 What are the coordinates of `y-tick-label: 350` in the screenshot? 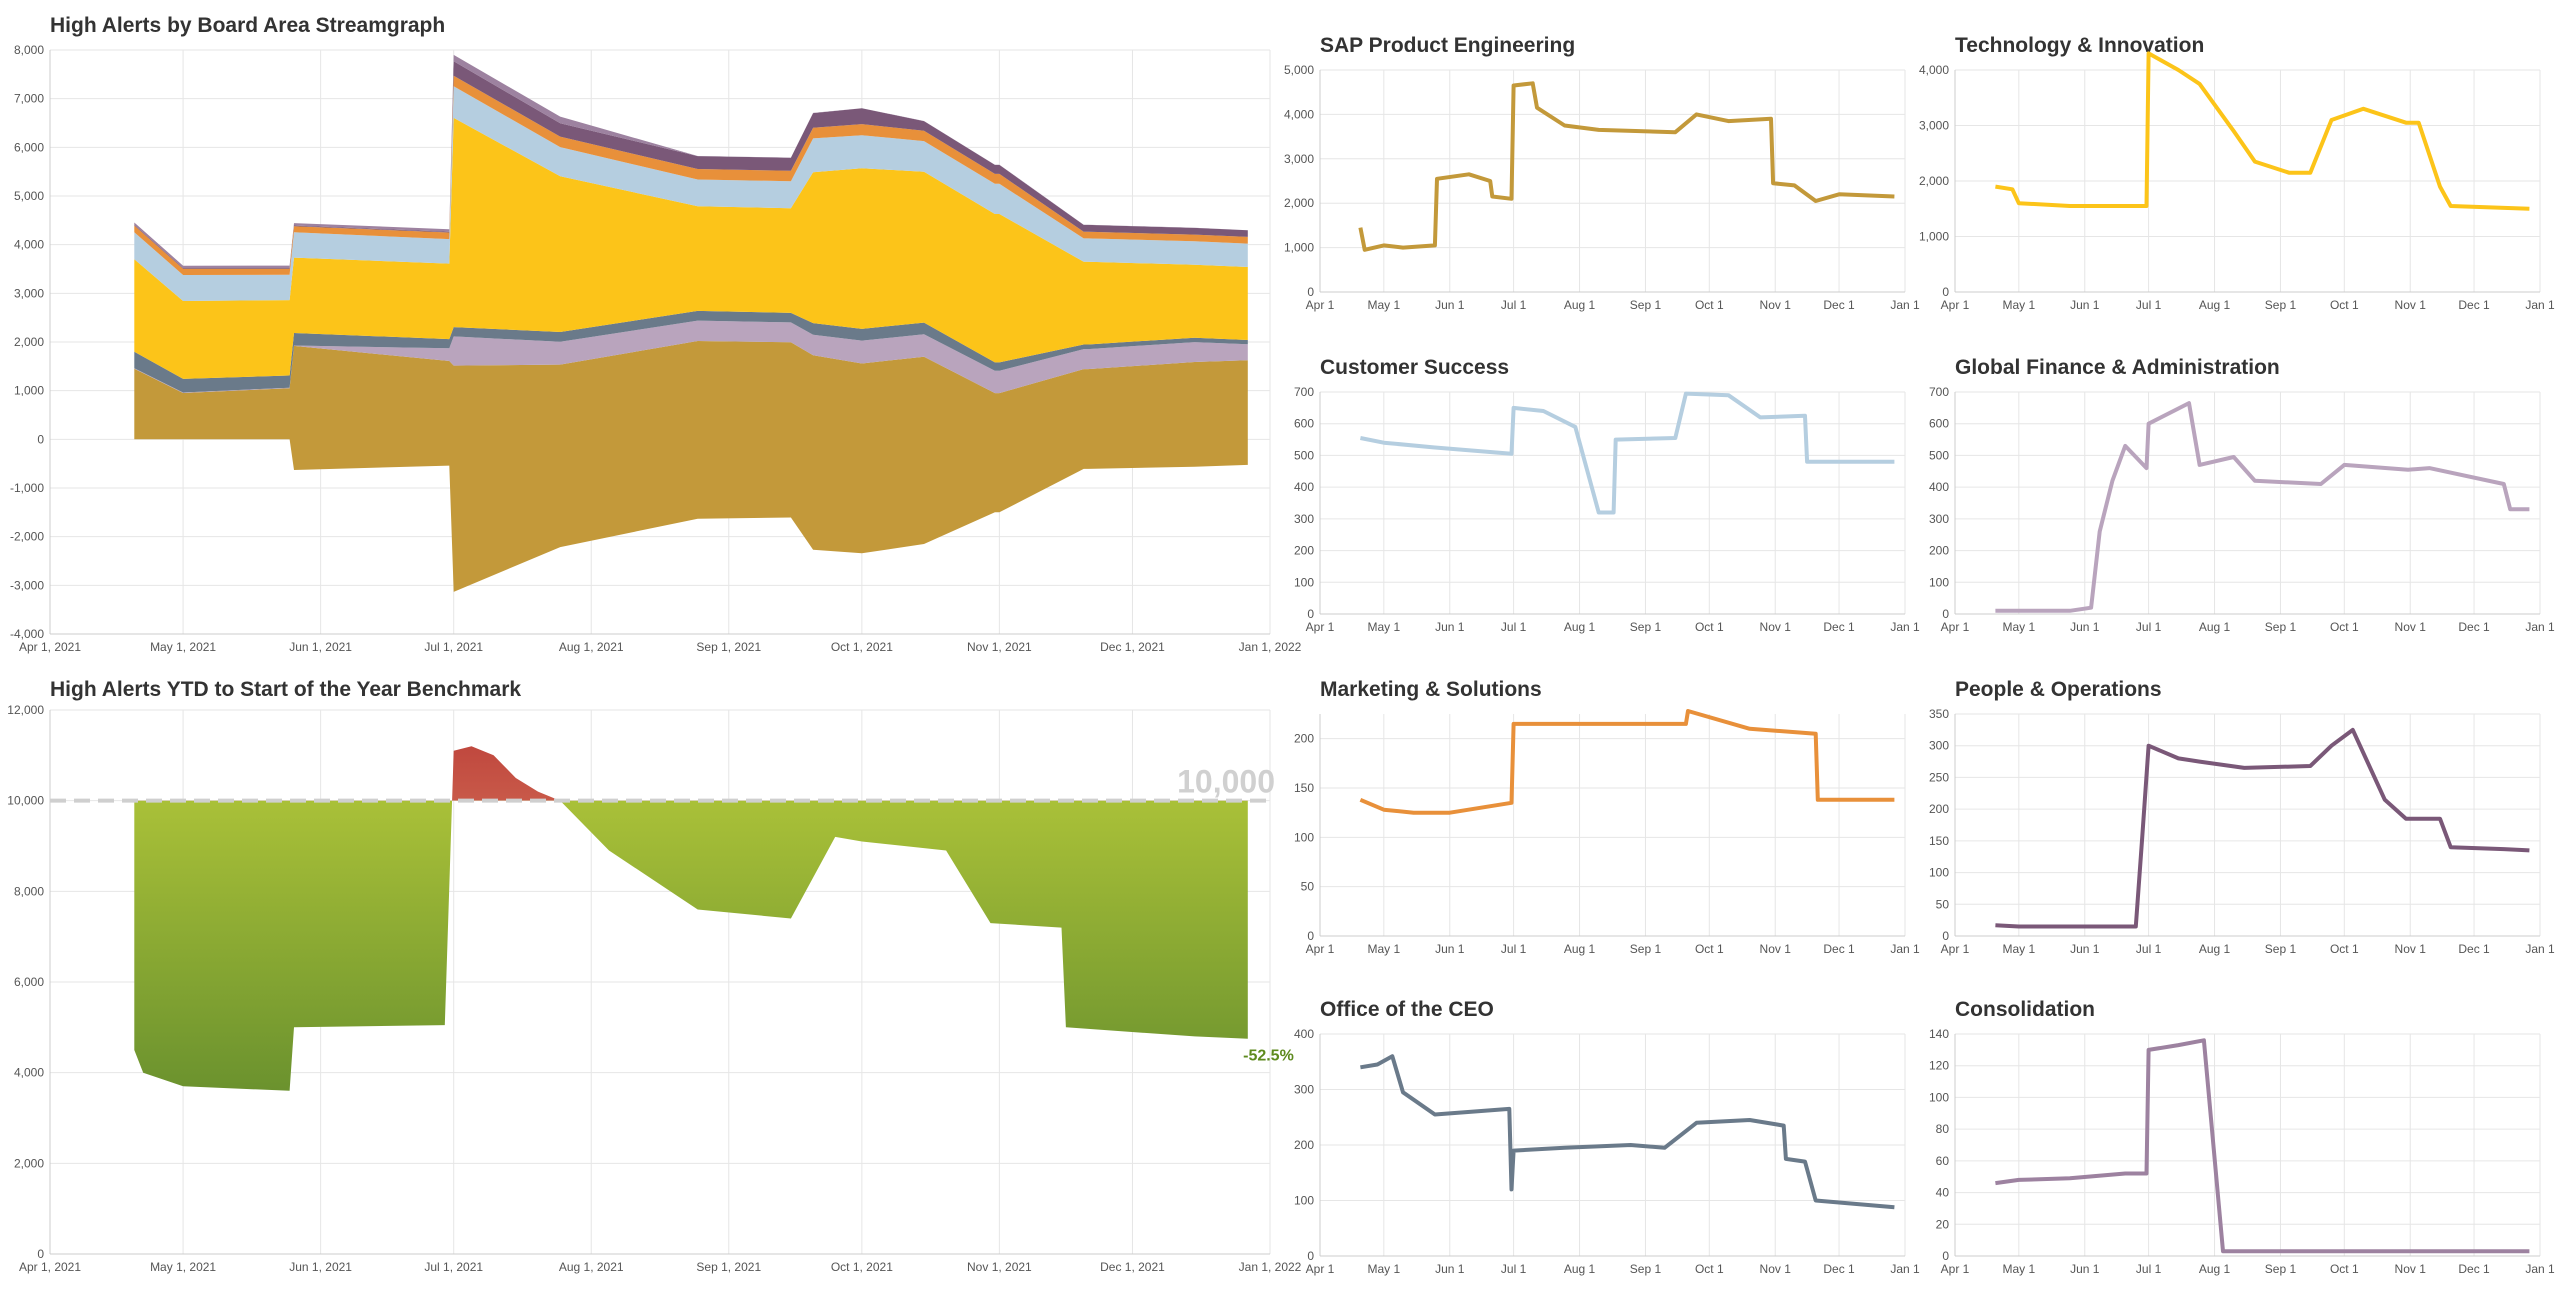 It's located at (1939, 714).